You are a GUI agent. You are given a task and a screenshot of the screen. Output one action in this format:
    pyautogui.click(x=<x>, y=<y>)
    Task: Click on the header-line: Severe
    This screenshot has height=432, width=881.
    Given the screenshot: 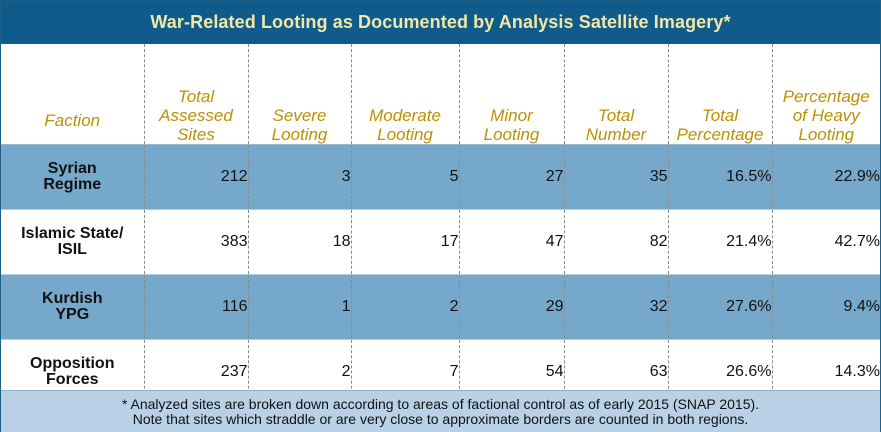 What is the action you would take?
    pyautogui.click(x=299, y=115)
    